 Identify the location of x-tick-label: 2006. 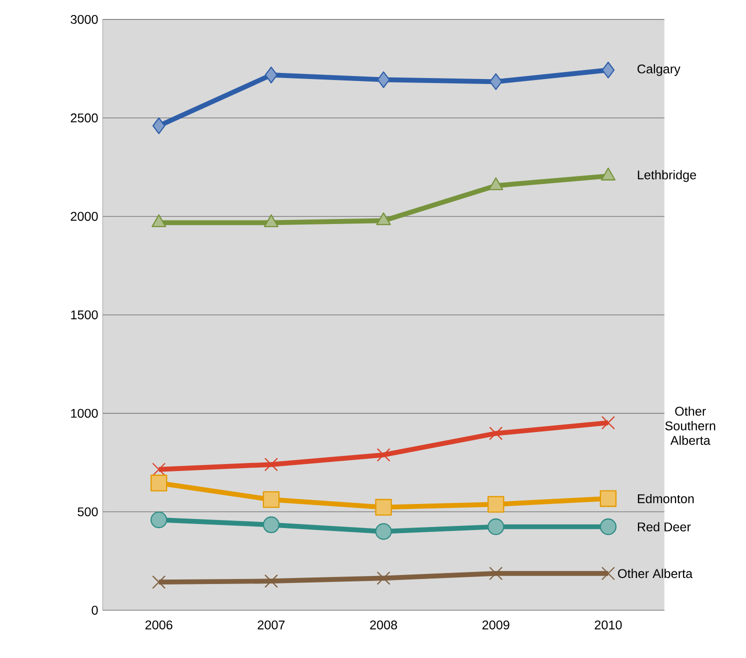
(158, 625).